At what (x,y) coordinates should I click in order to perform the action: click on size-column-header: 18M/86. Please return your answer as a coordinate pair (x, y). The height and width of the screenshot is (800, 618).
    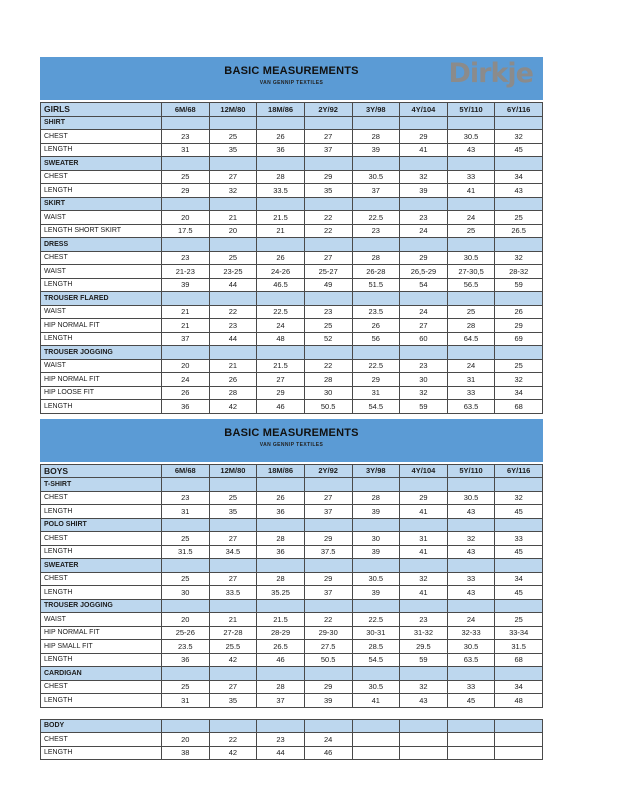
    Looking at the image, I should click on (280, 470).